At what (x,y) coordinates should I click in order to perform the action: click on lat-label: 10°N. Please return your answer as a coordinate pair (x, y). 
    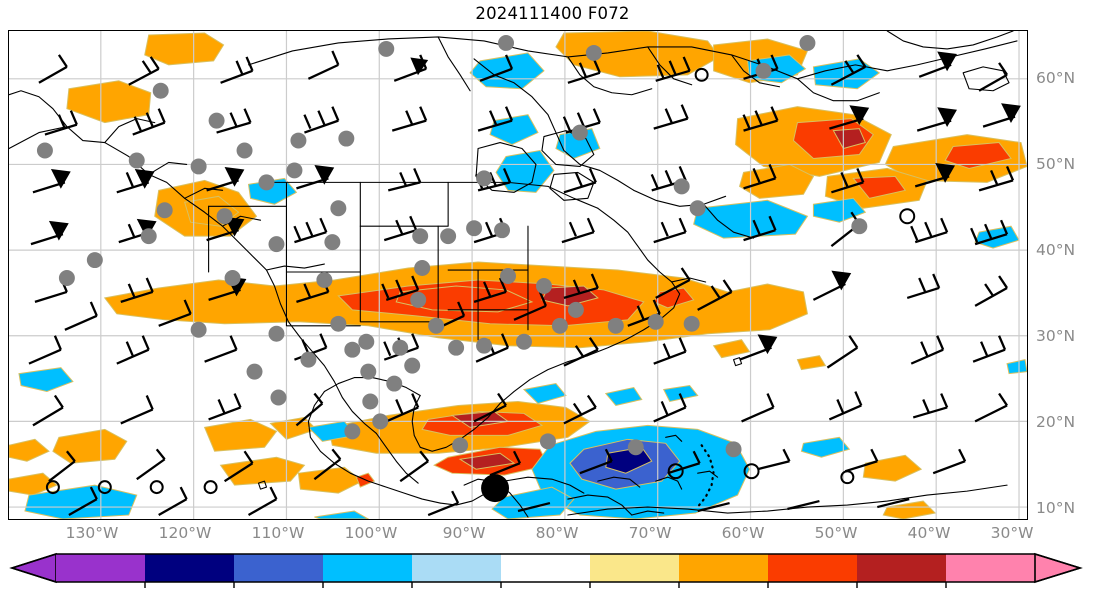
    Looking at the image, I should click on (1056, 508).